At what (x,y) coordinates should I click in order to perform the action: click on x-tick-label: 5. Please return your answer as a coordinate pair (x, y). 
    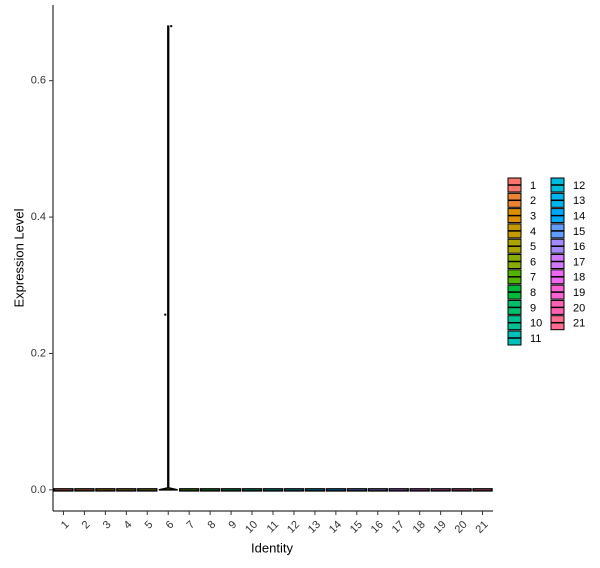
    Looking at the image, I should click on (149, 525).